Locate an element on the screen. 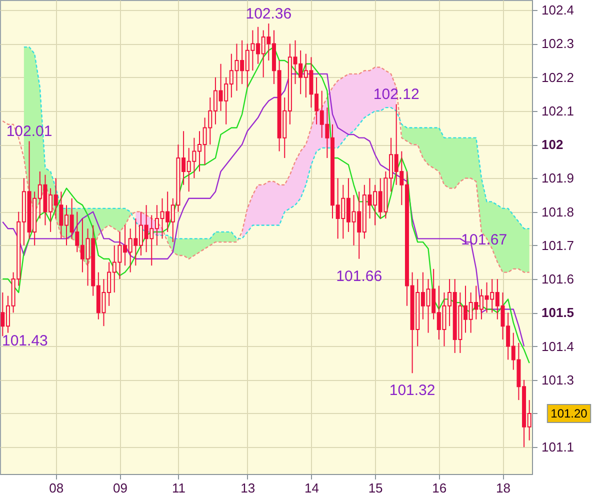 Image resolution: width=600 pixels, height=497 pixels. annotation: 102.12 is located at coordinates (396, 95).